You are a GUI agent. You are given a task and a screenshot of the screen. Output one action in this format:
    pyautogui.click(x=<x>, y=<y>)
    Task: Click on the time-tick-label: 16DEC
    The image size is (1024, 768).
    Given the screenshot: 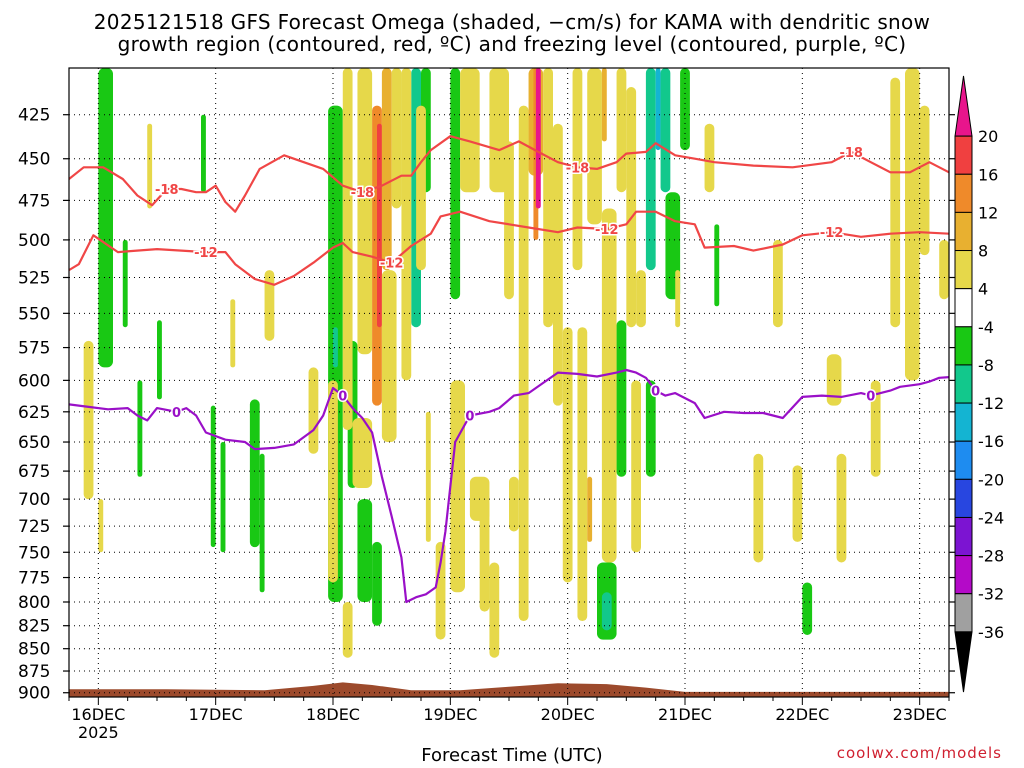 What is the action you would take?
    pyautogui.click(x=98, y=714)
    